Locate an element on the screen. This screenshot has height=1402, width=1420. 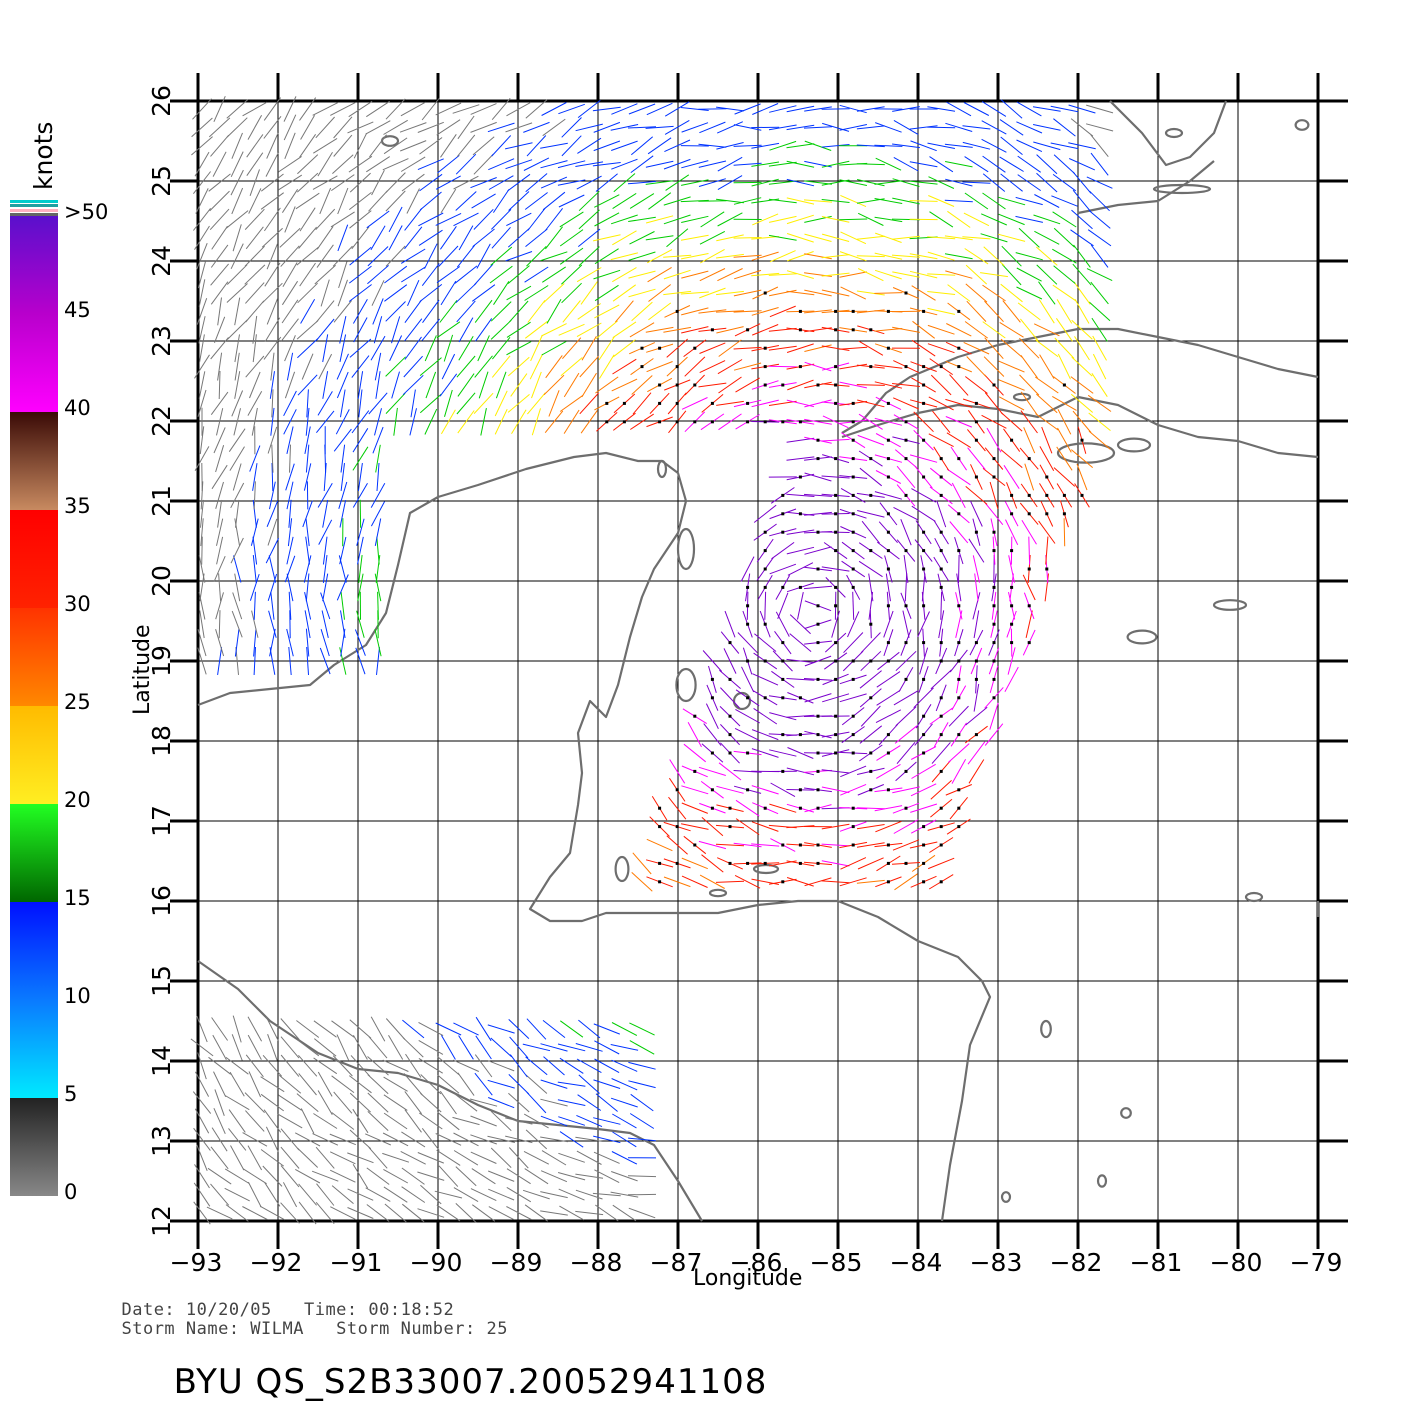
lat-tick-label: 23 is located at coordinates (161, 341).